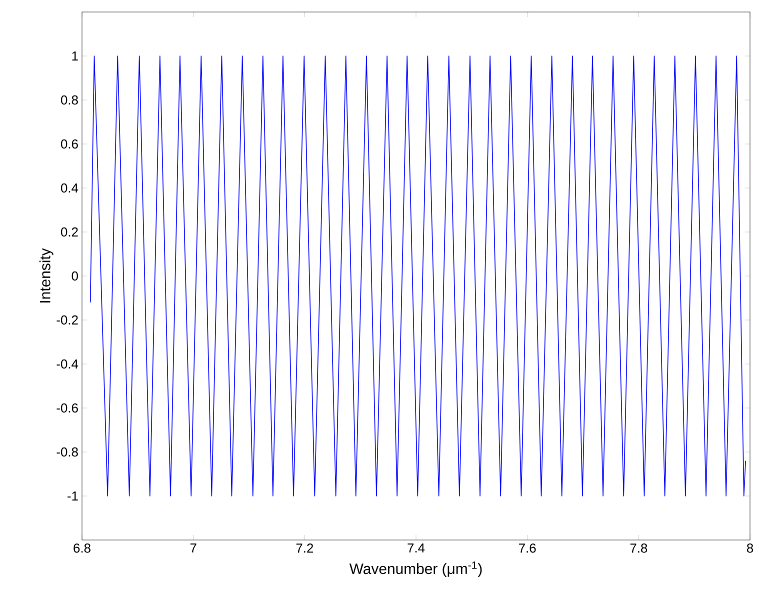 This screenshot has height=612, width=759. What do you see at coordinates (75, 276) in the screenshot?
I see `y-tick-label: 0` at bounding box center [75, 276].